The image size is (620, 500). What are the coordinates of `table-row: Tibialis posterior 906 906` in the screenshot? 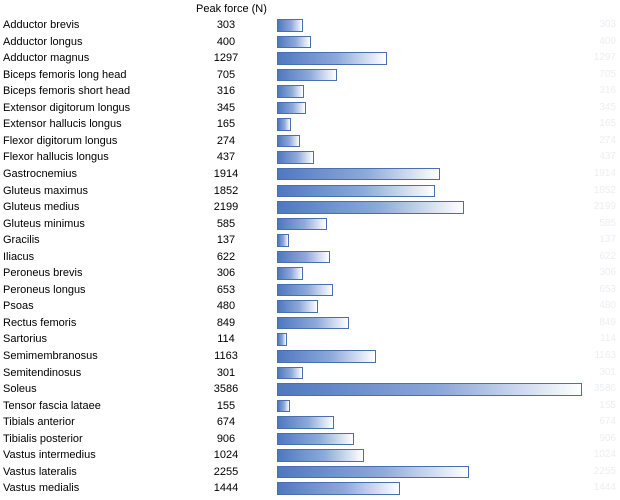 It's located at (310, 439).